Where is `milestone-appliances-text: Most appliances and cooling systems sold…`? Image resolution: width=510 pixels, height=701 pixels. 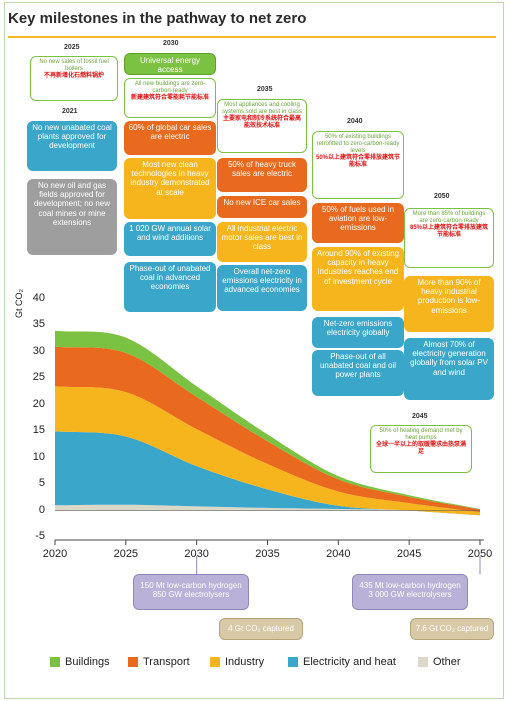
milestone-appliances-text: Most appliances and cooling systems sold… is located at coordinates (262, 108).